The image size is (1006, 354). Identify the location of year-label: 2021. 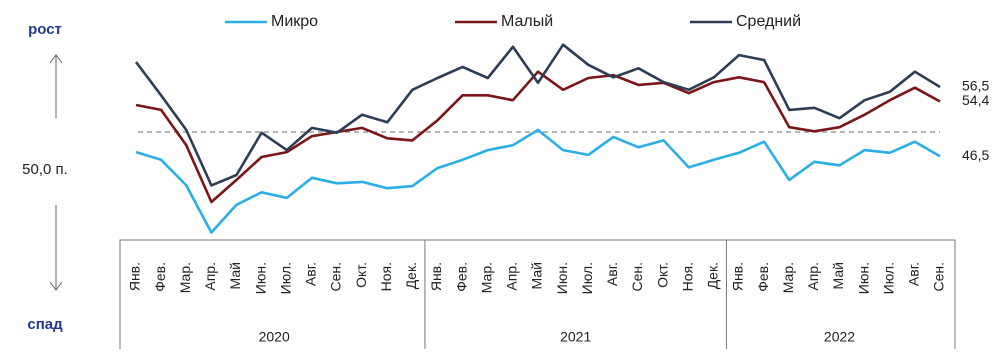
(575, 337).